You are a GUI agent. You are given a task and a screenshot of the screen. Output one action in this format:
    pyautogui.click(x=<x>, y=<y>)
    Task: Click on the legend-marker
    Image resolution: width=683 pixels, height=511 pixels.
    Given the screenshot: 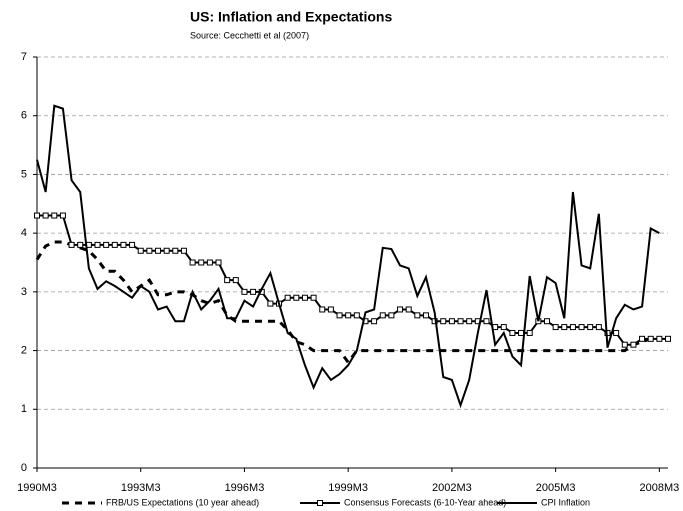 What is the action you would take?
    pyautogui.click(x=320, y=503)
    